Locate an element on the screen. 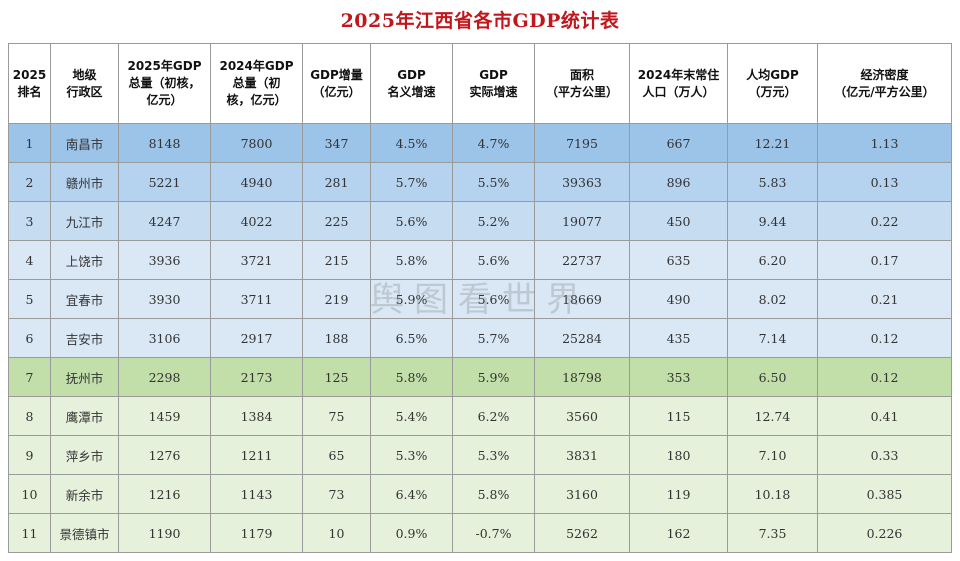 This screenshot has width=960, height=561. cell-economic-density: 0.21 is located at coordinates (884, 299).